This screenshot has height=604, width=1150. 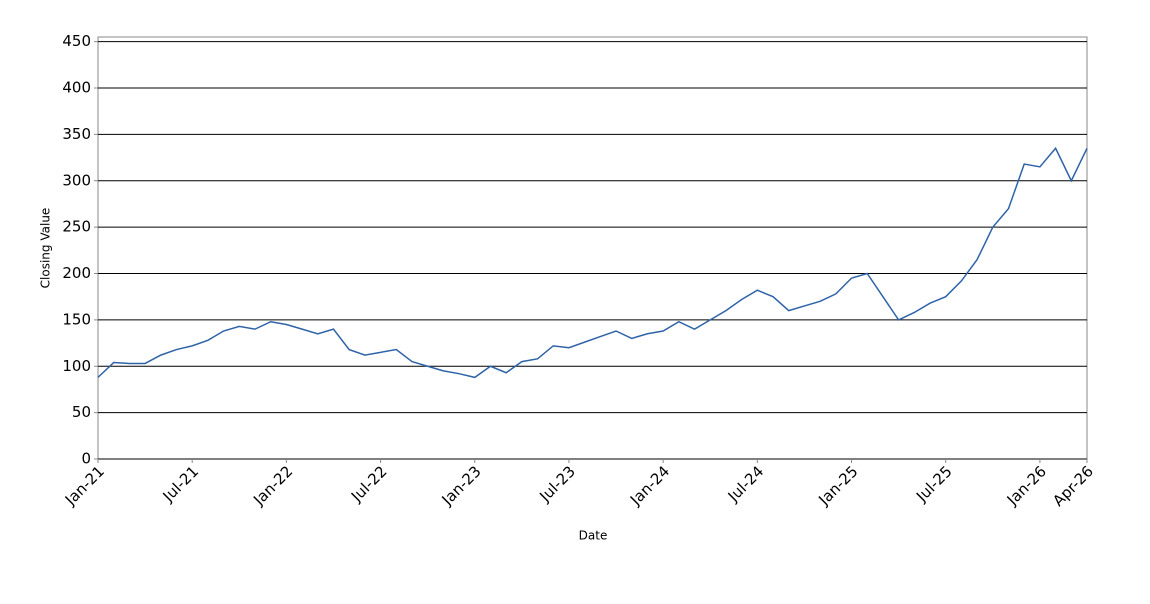 I want to click on x-tick-label: Jan-23, so click(x=461, y=485).